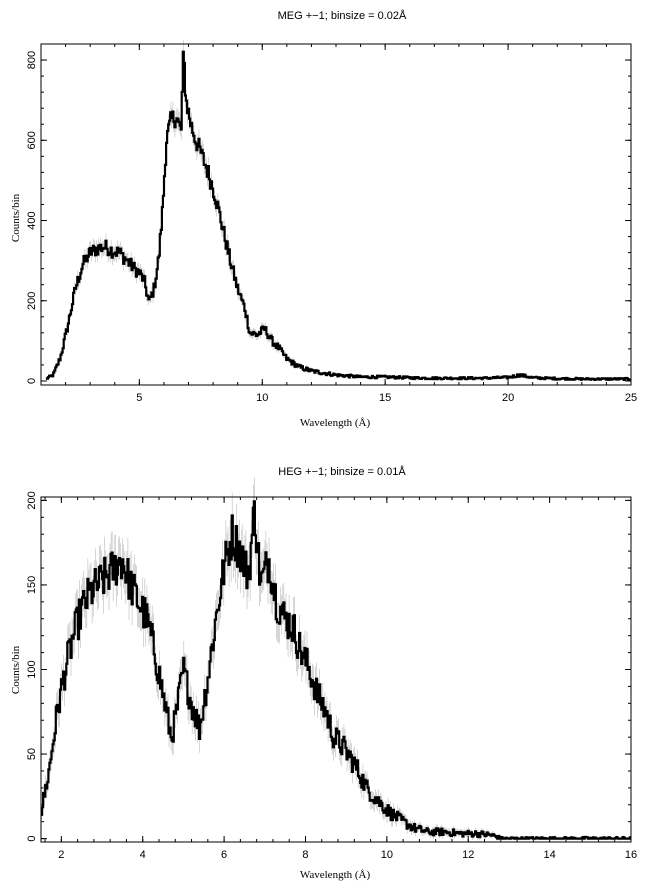  I want to click on heg-chart-title: HEG +−1; binsize = 0.01Å, so click(342, 471).